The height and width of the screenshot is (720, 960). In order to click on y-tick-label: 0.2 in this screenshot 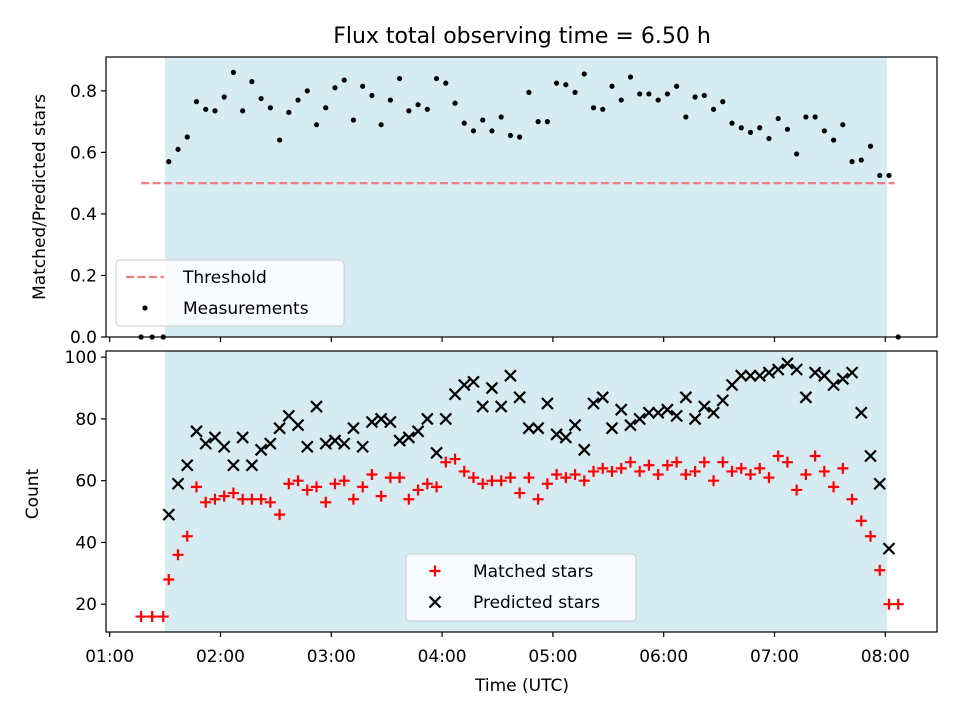, I will do `click(83, 276)`.